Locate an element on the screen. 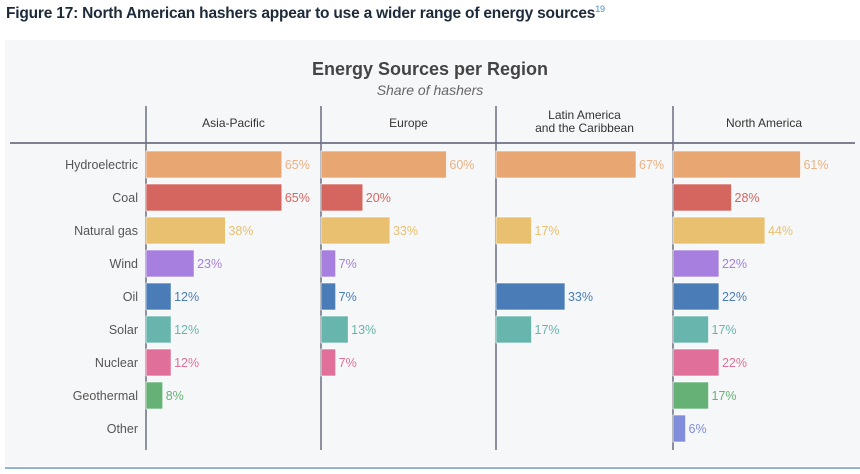  category-label: Oil is located at coordinates (130, 297).